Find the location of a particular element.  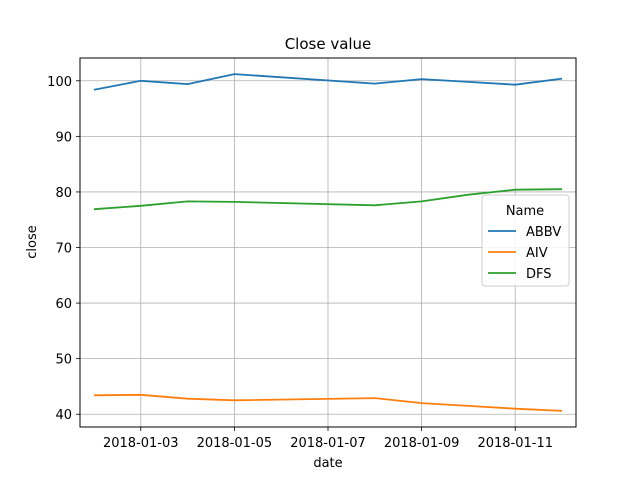

series-line-dfs is located at coordinates (328, 199).